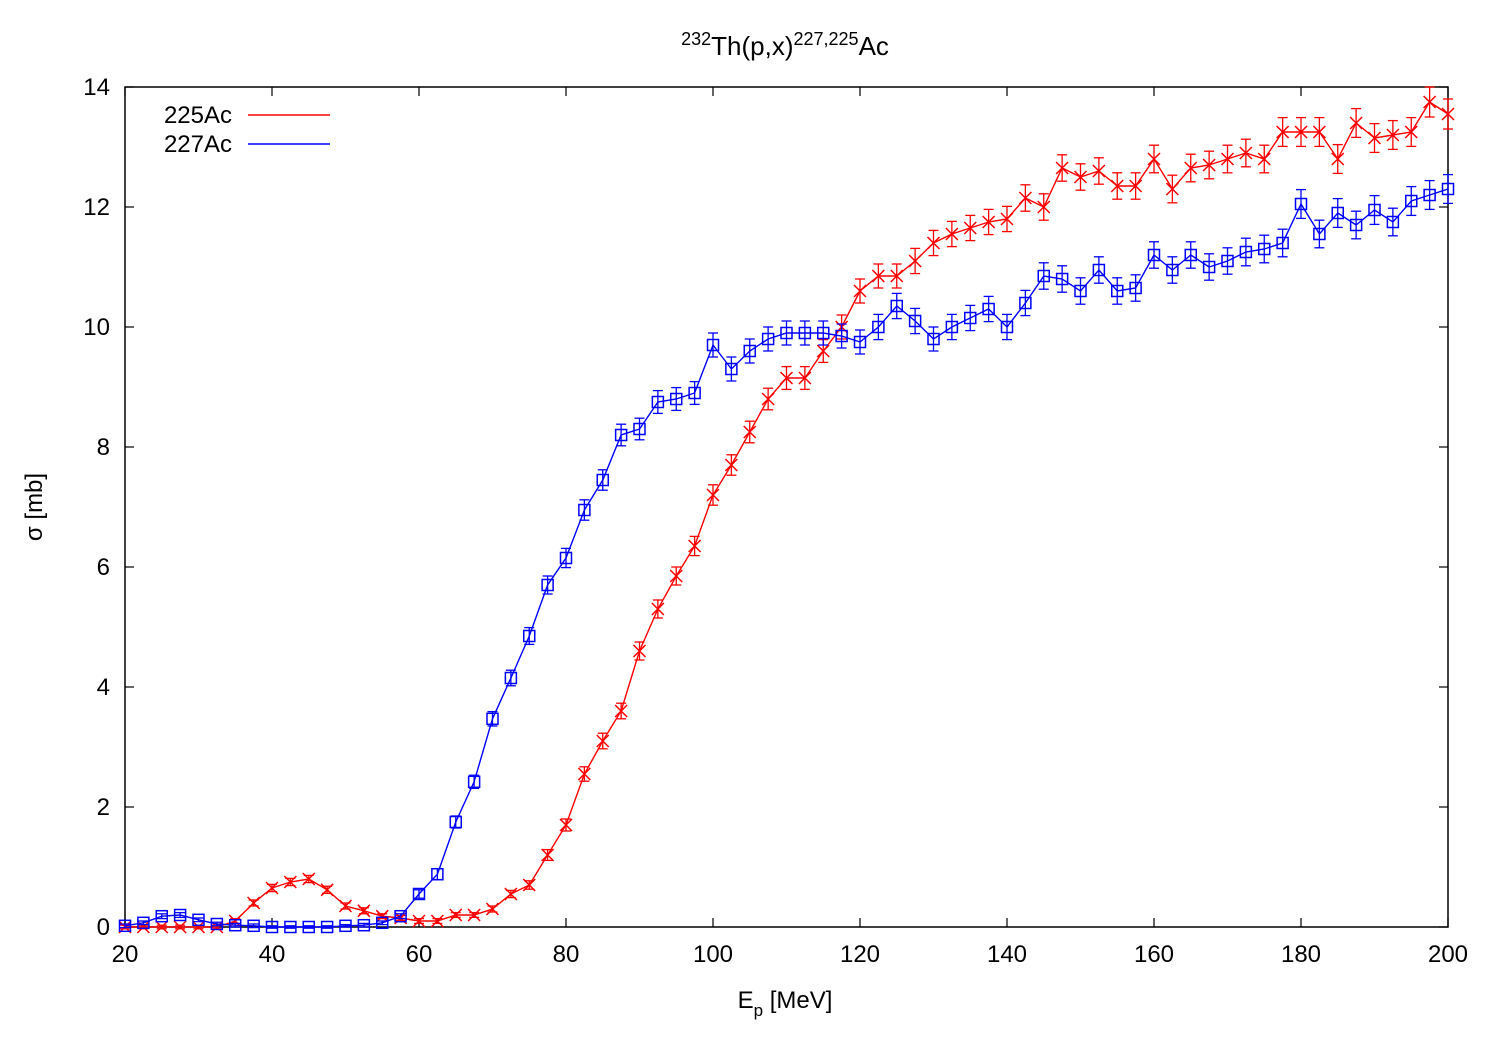 The height and width of the screenshot is (1050, 1500). I want to click on y-axis-label: σ [mb], so click(34, 507).